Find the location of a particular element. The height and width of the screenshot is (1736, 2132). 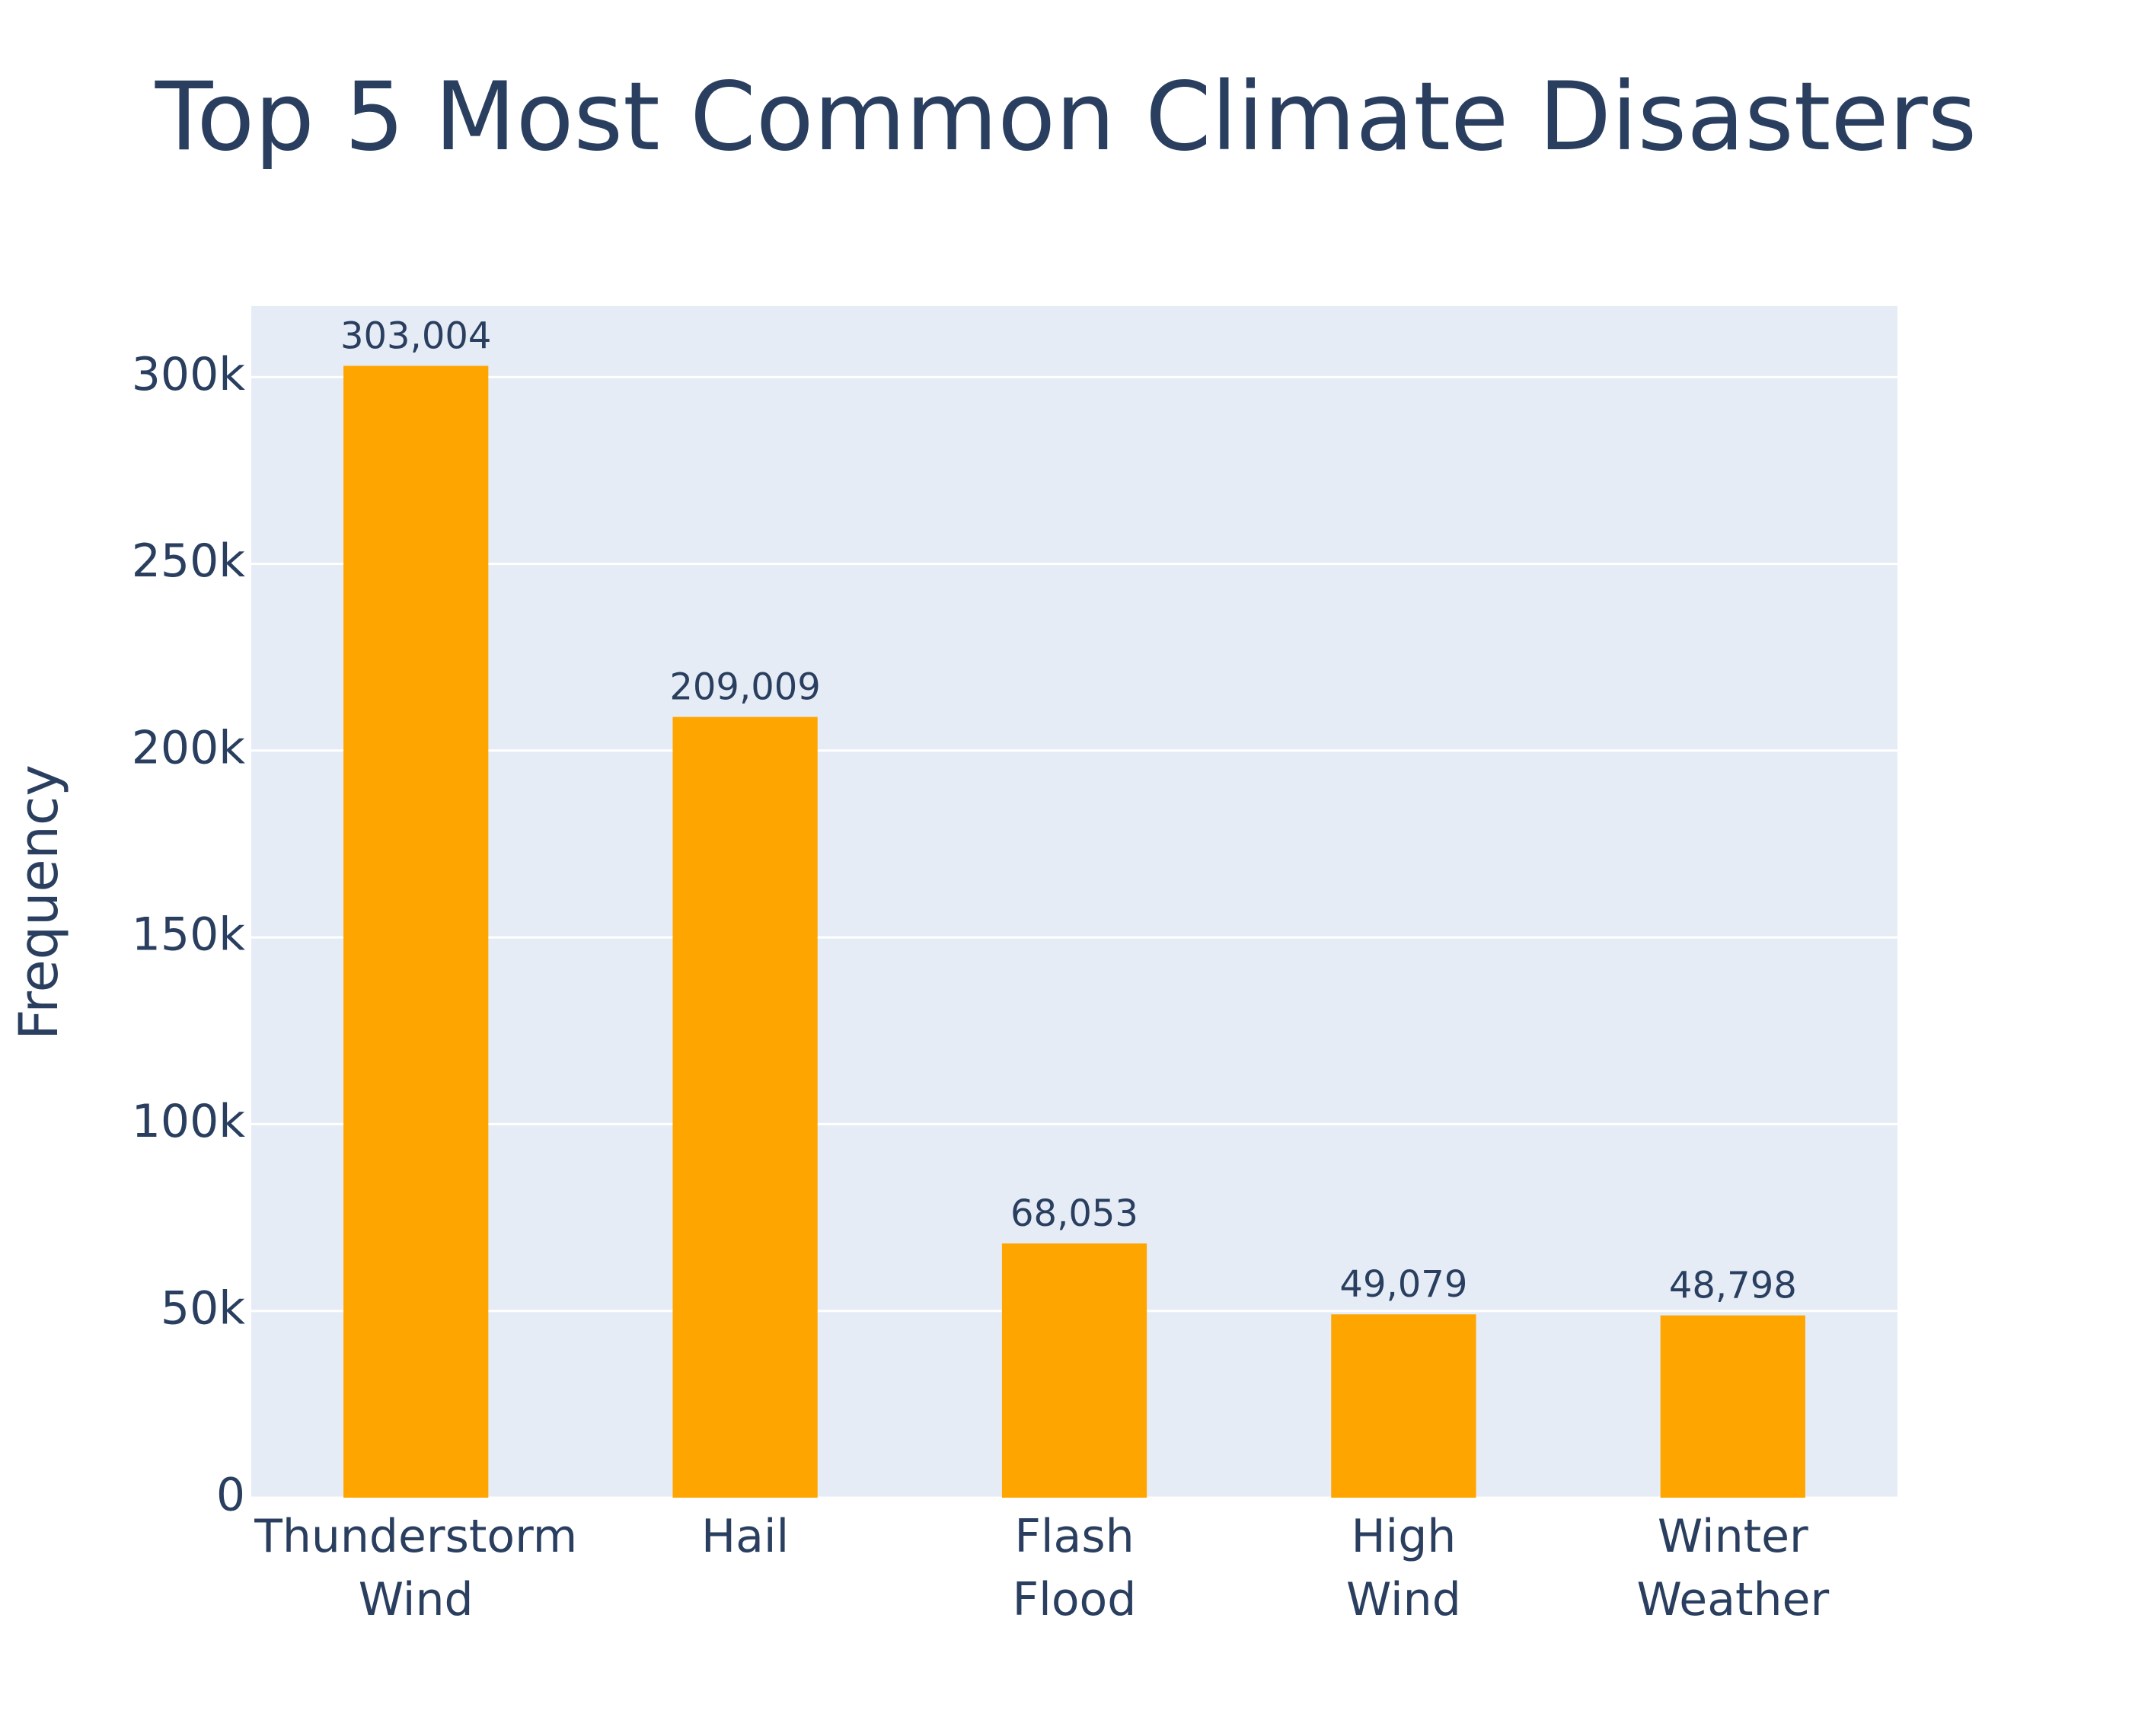

value-label: 68,053 is located at coordinates (1074, 1213).